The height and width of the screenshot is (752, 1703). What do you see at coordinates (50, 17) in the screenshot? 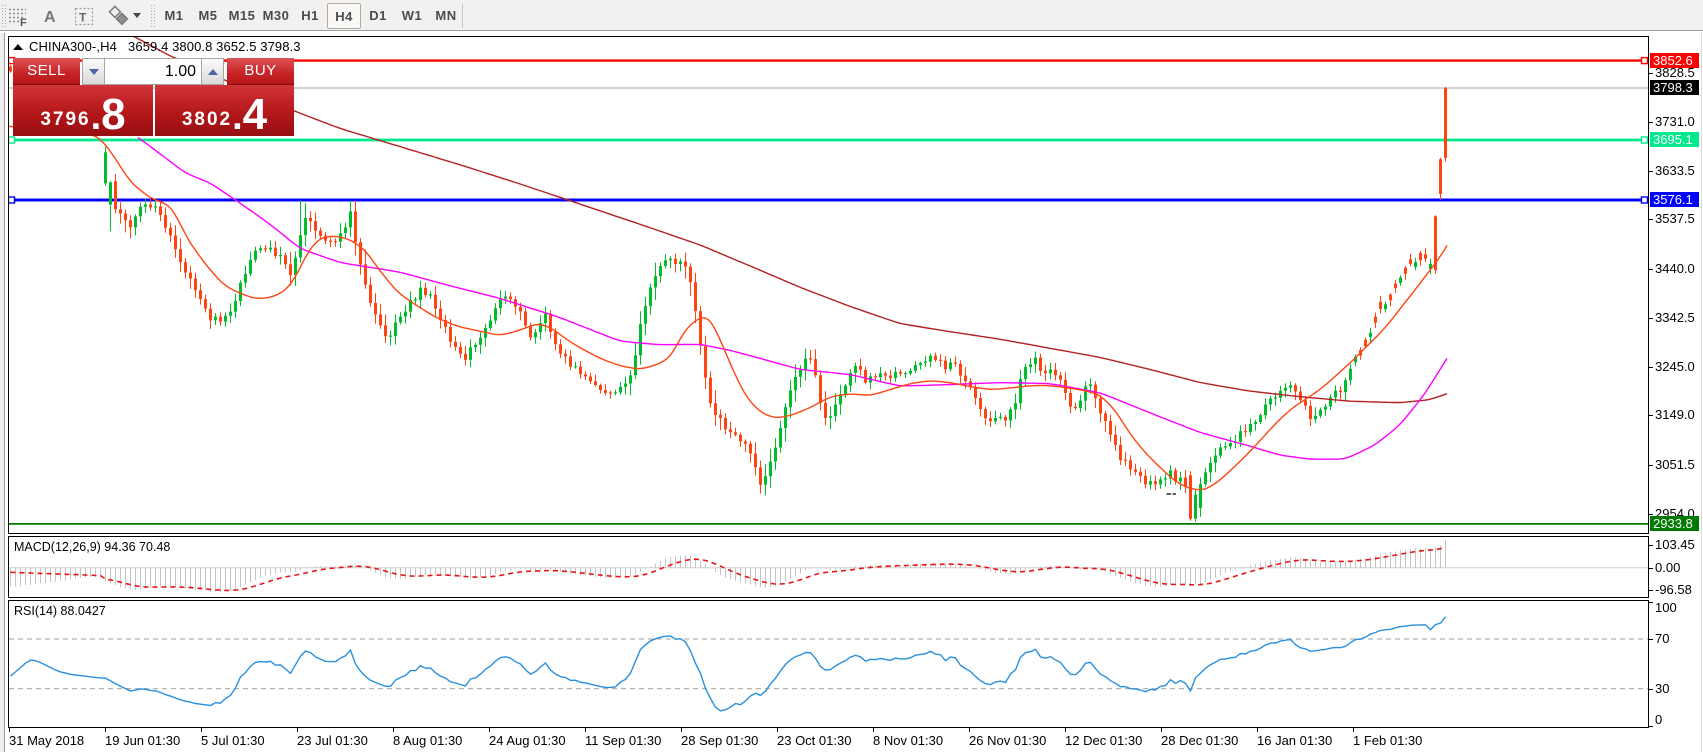
I see `svg-text: A` at bounding box center [50, 17].